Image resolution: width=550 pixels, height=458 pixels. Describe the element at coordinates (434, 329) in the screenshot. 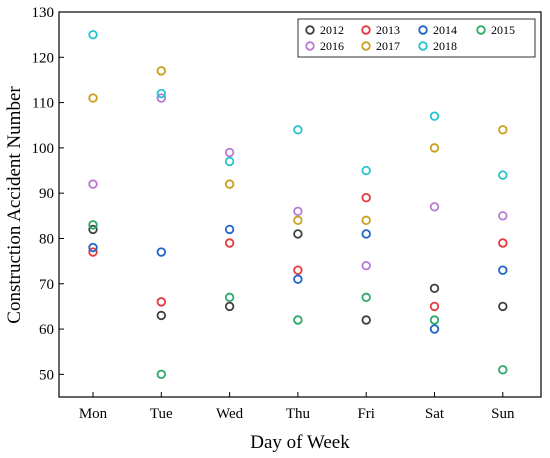

I see `point-2014-sat` at that location.